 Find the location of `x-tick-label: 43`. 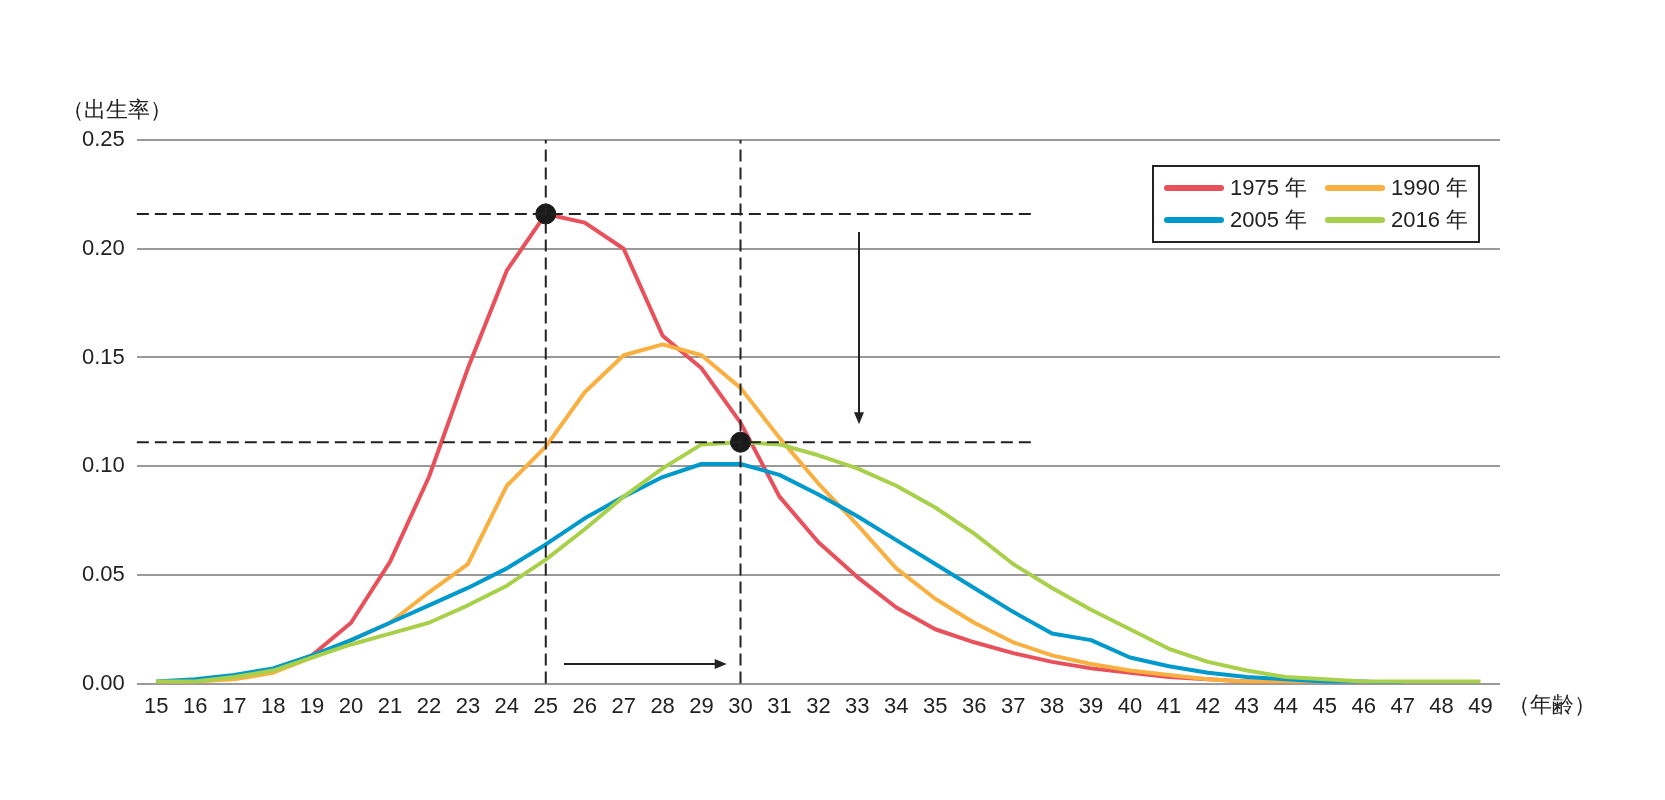

x-tick-label: 43 is located at coordinates (1247, 705).